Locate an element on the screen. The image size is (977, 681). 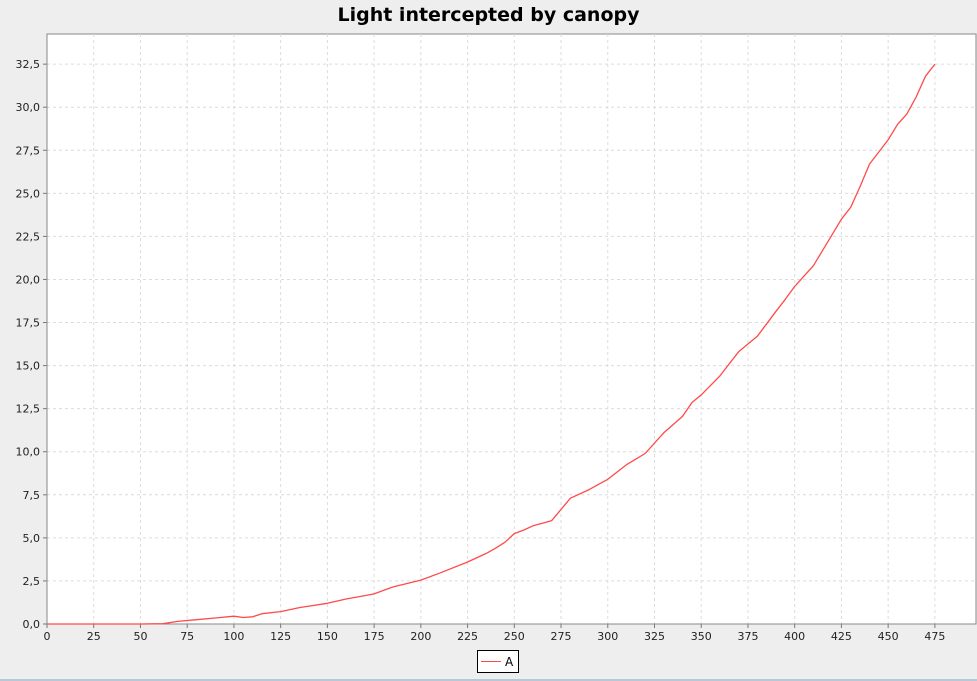
legend: A is located at coordinates (498, 661).